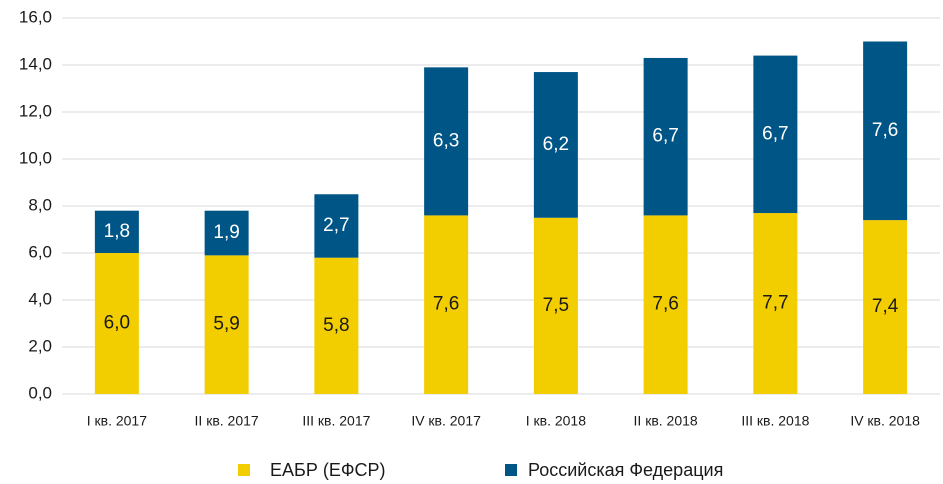  I want to click on value-label: 5,8, so click(336, 325).